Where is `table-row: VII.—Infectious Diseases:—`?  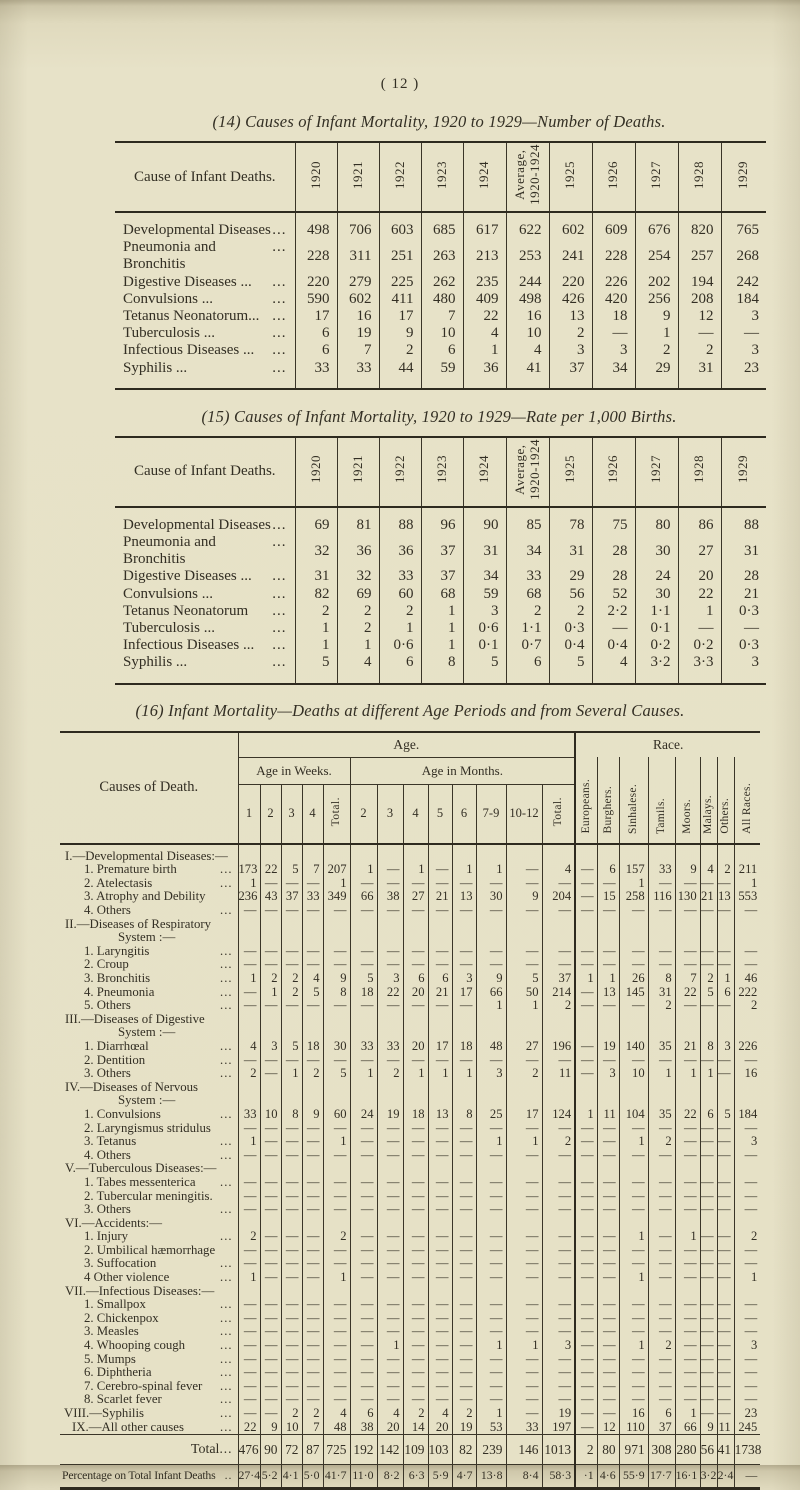 table-row: VII.—Infectious Diseases:— is located at coordinates (410, 1291).